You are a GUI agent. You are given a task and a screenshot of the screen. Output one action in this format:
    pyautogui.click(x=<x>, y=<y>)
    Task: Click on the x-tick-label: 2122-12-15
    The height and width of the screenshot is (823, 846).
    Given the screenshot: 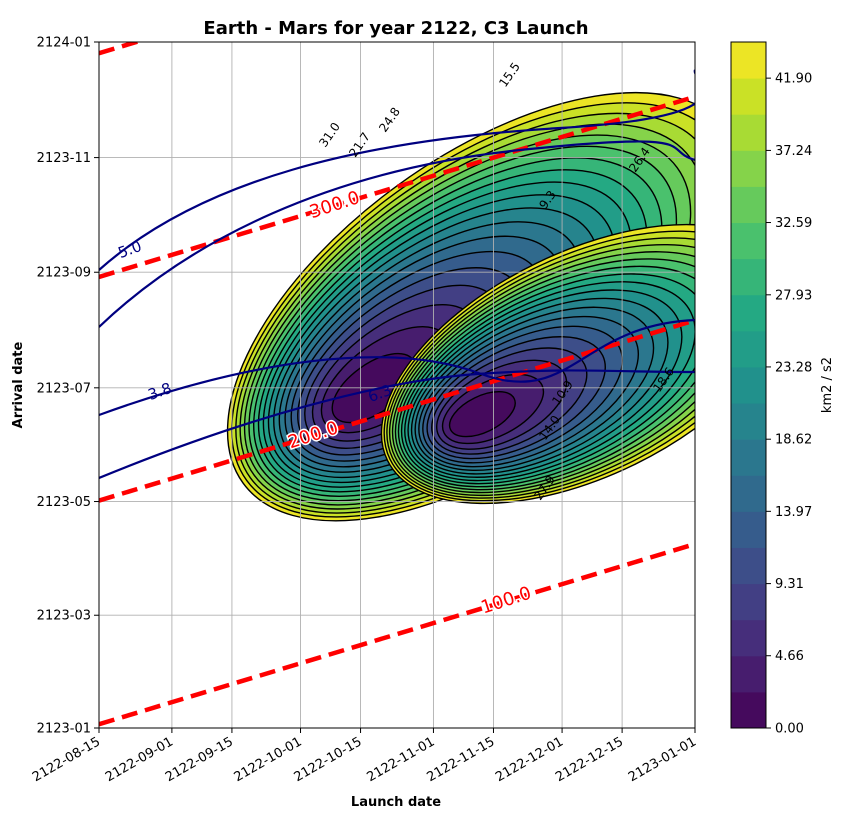 What is the action you would take?
    pyautogui.click(x=589, y=759)
    